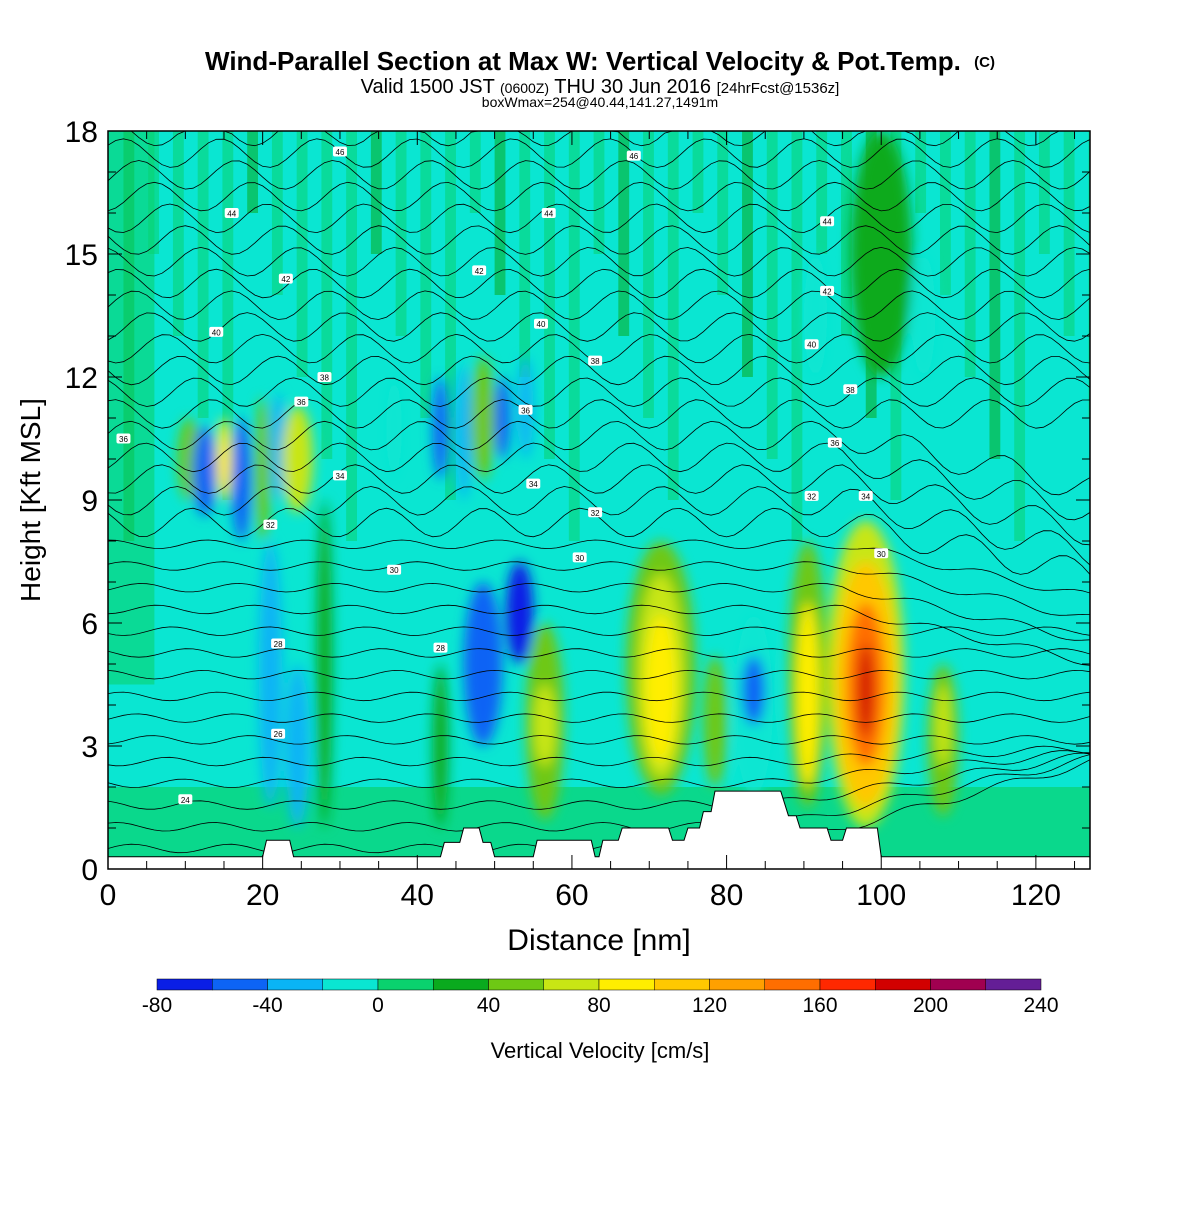 The height and width of the screenshot is (1205, 1200). I want to click on theta-label-text: 26, so click(278, 734).